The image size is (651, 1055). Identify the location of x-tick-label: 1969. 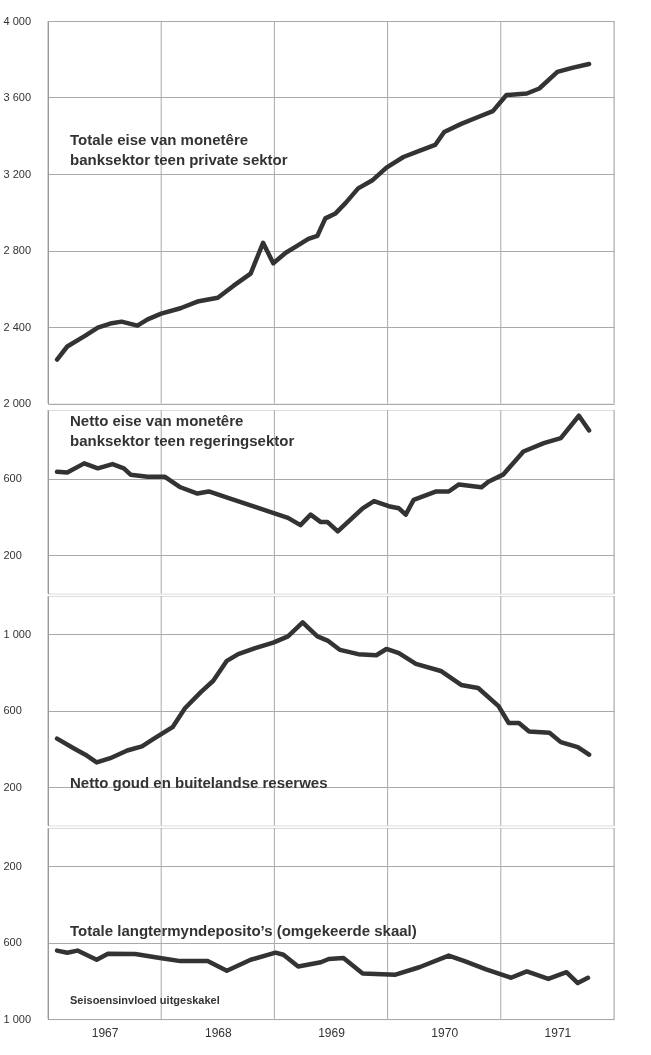
(332, 1032).